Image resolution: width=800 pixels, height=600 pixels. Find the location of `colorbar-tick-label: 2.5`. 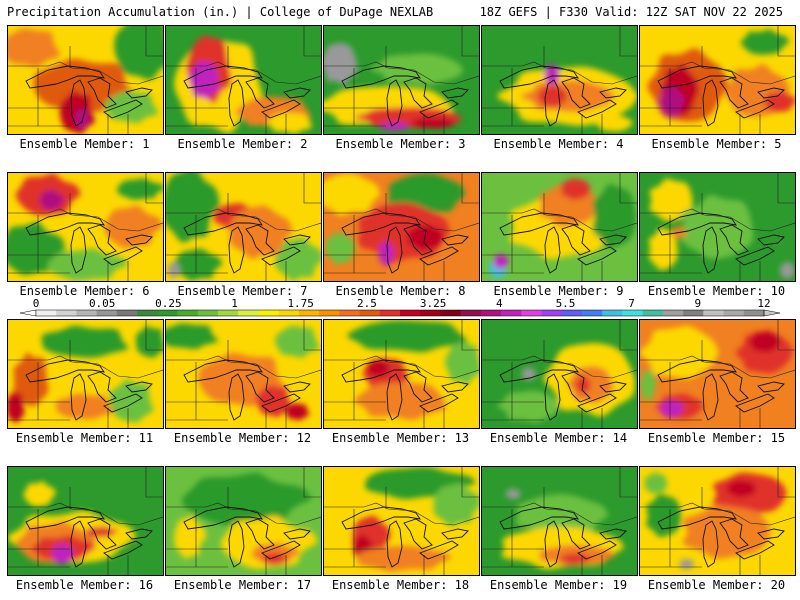

colorbar-tick-label: 2.5 is located at coordinates (367, 303).